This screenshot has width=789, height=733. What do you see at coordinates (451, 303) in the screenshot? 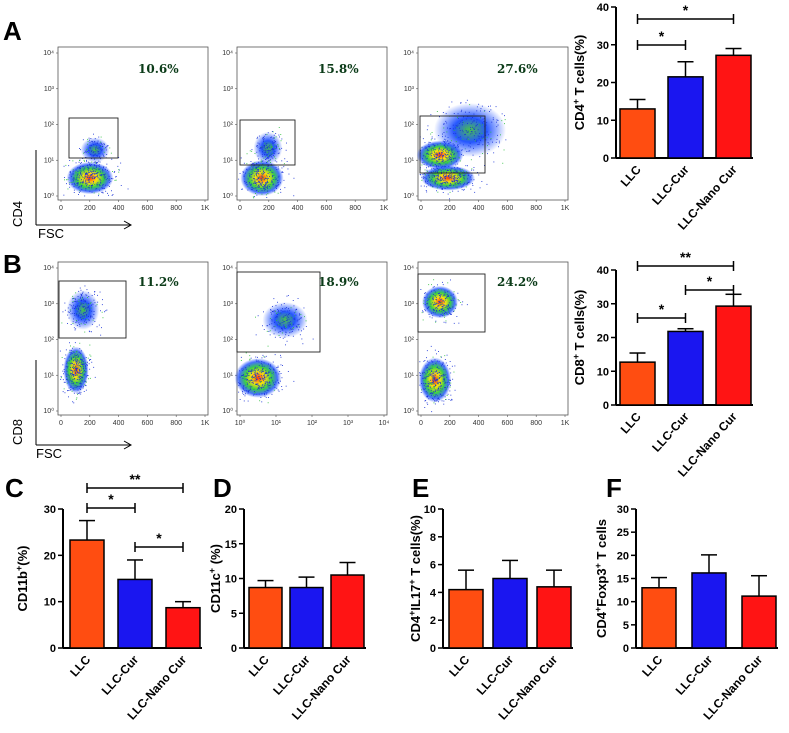
I see `gate-rectangle` at bounding box center [451, 303].